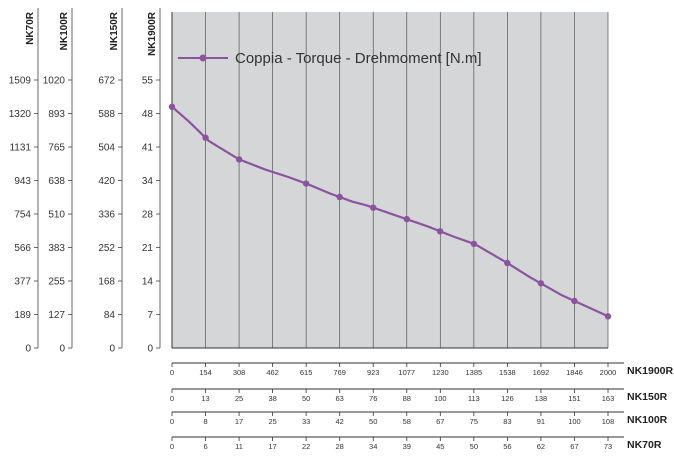 The image size is (674, 461). I want to click on y-tick-label: 383, so click(56, 248).